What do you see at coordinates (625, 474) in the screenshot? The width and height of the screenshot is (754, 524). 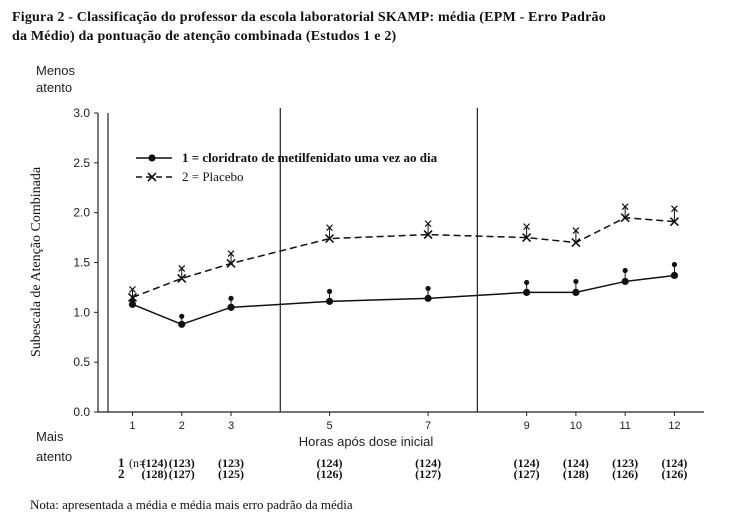 I see `sample-size-group2-7: (126)` at bounding box center [625, 474].